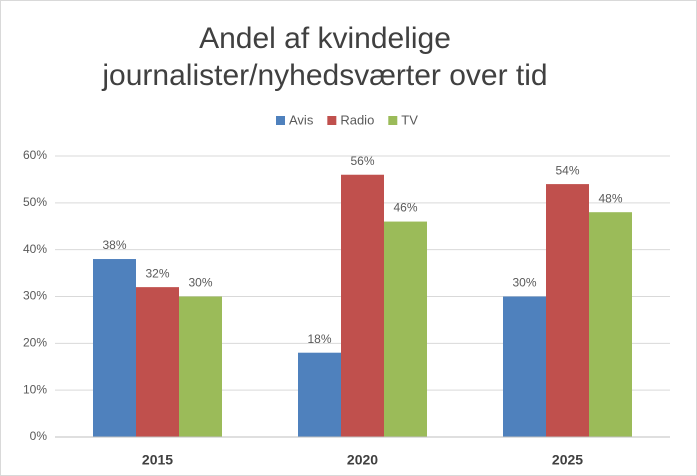 The height and width of the screenshot is (476, 697). What do you see at coordinates (35, 296) in the screenshot?
I see `y-tick-label: 30%` at bounding box center [35, 296].